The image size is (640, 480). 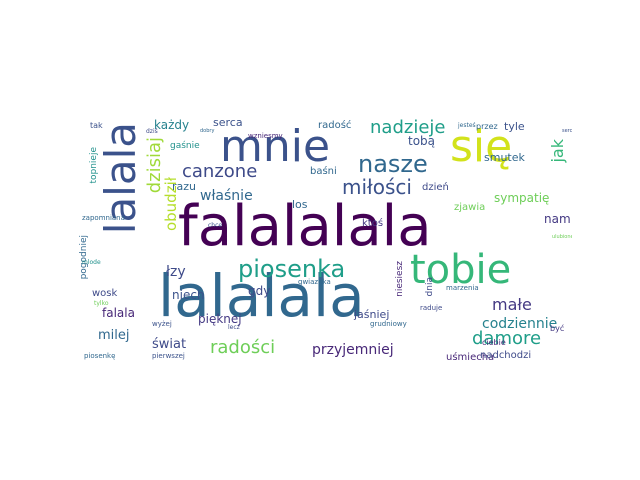 I want to click on word: jesteś, so click(x=467, y=125).